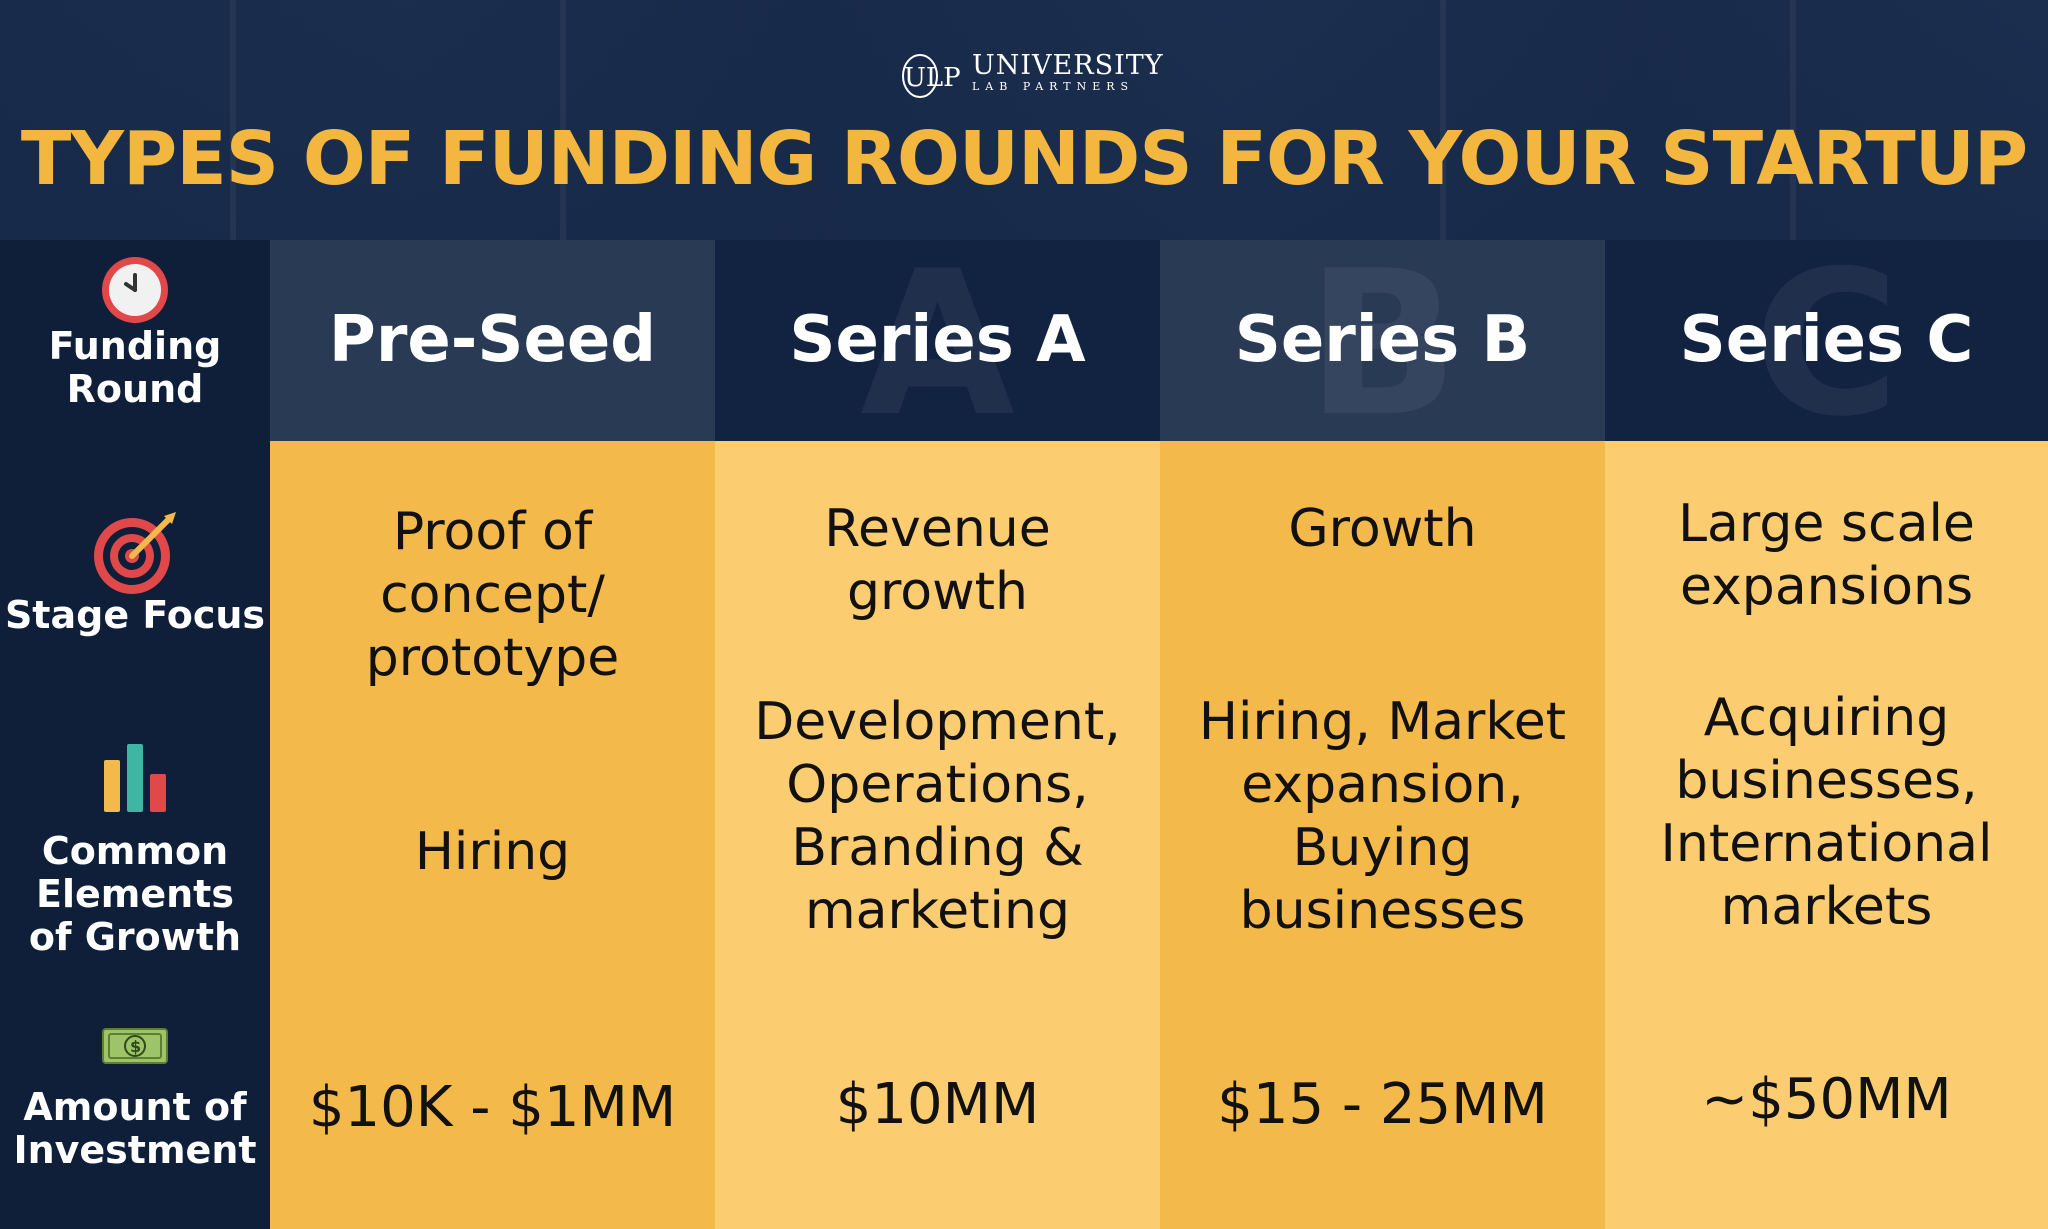 This screenshot has width=2048, height=1229. Describe the element at coordinates (135, 367) in the screenshot. I see `row-label-text: Funding Round` at that location.